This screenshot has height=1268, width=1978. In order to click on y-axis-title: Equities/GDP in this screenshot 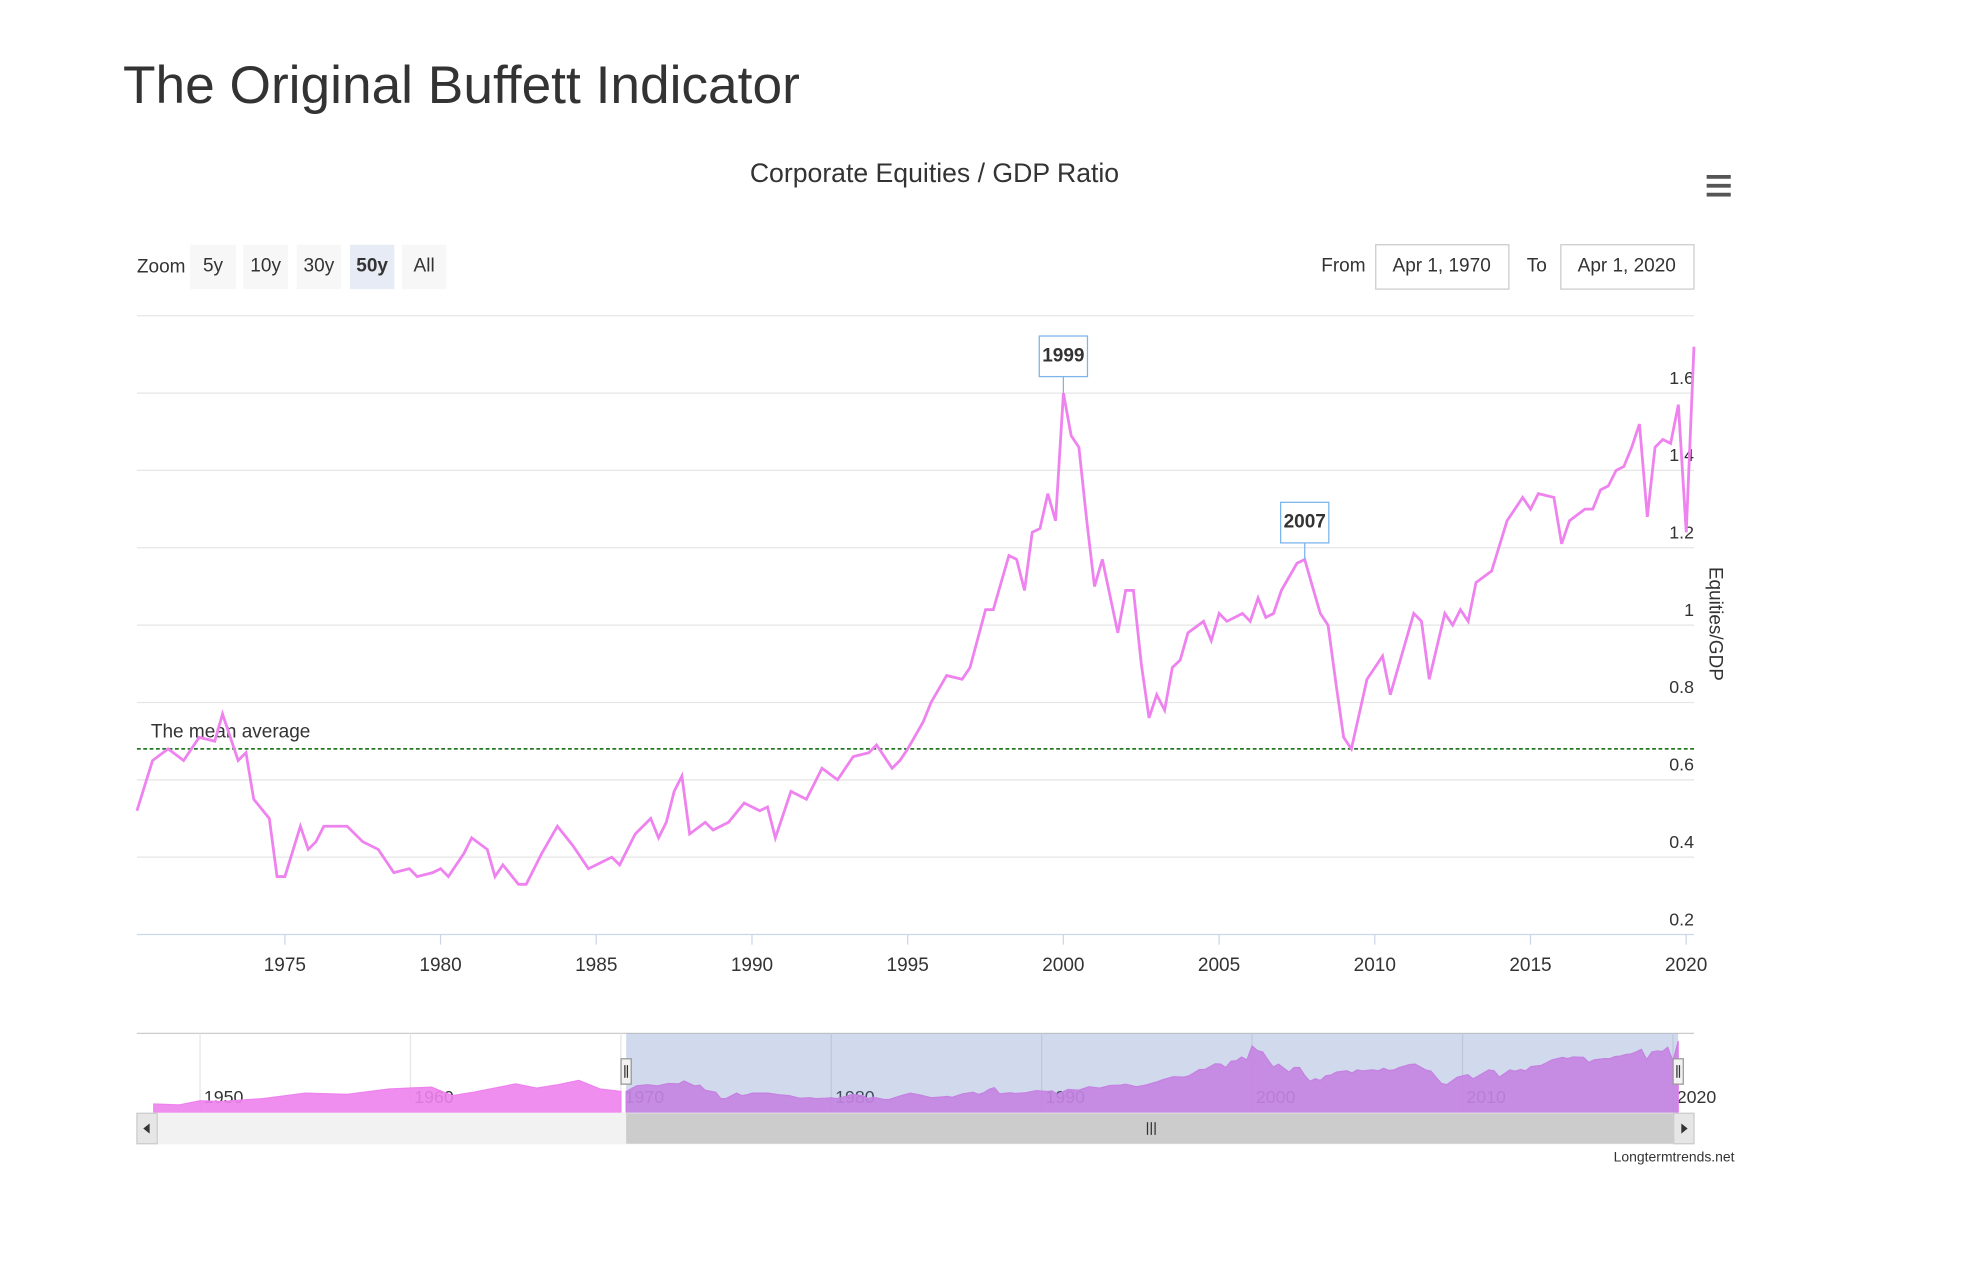, I will do `click(1714, 624)`.